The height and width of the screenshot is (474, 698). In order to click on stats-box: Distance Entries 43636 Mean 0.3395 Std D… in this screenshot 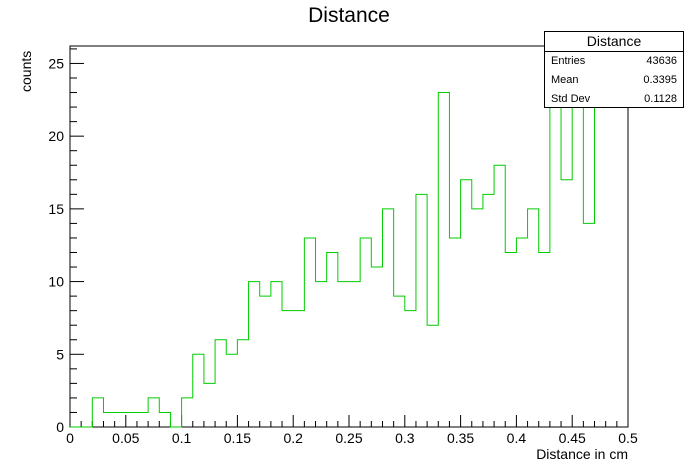, I will do `click(614, 69)`.